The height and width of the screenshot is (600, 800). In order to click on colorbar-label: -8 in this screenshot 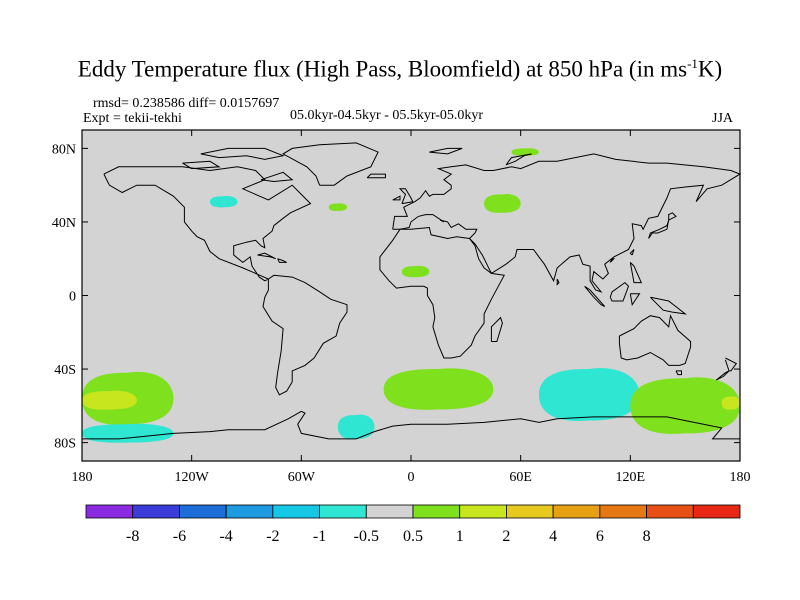, I will do `click(132, 536)`.